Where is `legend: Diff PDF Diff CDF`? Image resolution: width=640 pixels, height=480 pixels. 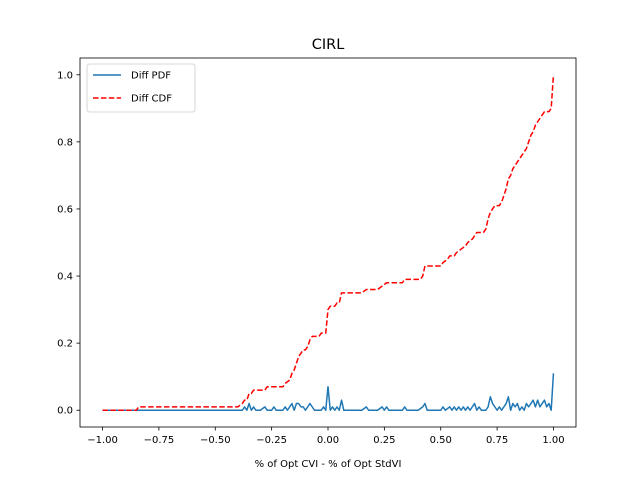
legend: Diff PDF Diff CDF is located at coordinates (141, 88).